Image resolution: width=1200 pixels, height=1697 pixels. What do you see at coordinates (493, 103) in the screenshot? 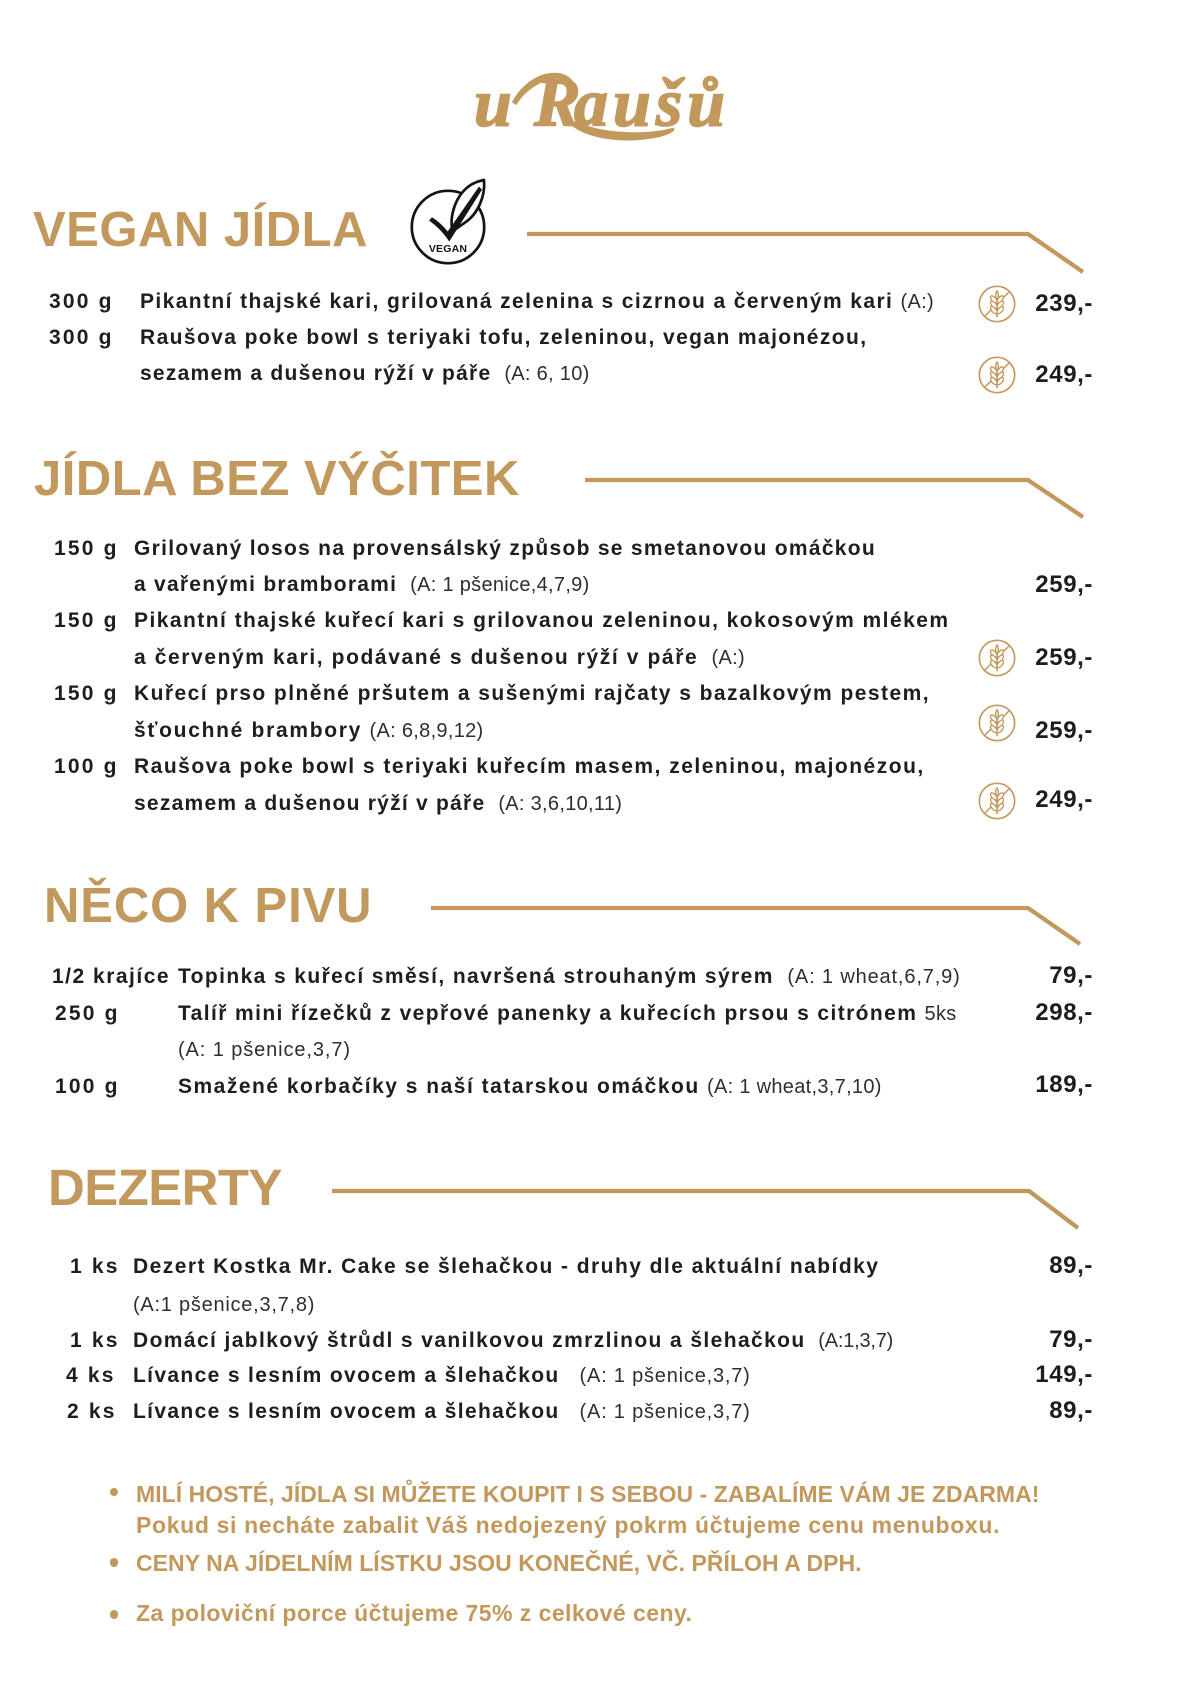
I see `svg-text: u` at bounding box center [493, 103].